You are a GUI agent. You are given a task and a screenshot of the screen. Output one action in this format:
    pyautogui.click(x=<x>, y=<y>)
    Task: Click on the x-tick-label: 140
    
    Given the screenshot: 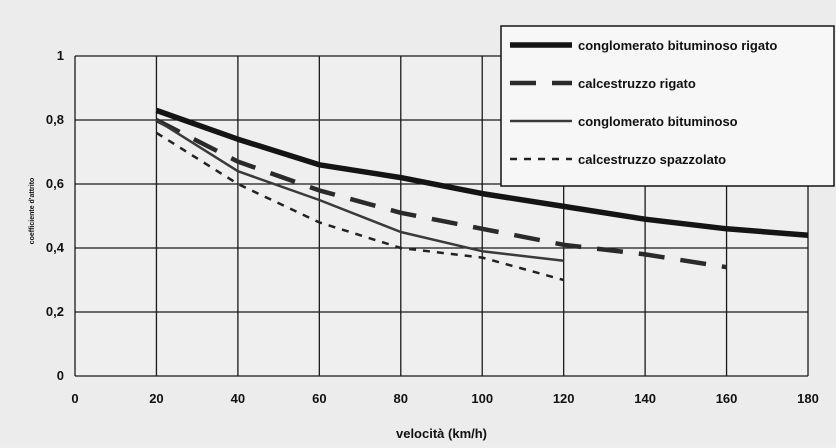 What is the action you would take?
    pyautogui.click(x=645, y=398)
    